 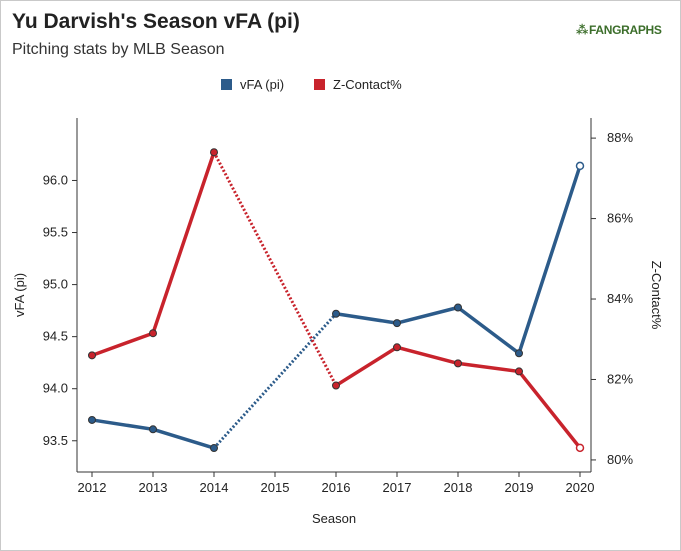 I want to click on x-tick-label: 2020, so click(x=580, y=487).